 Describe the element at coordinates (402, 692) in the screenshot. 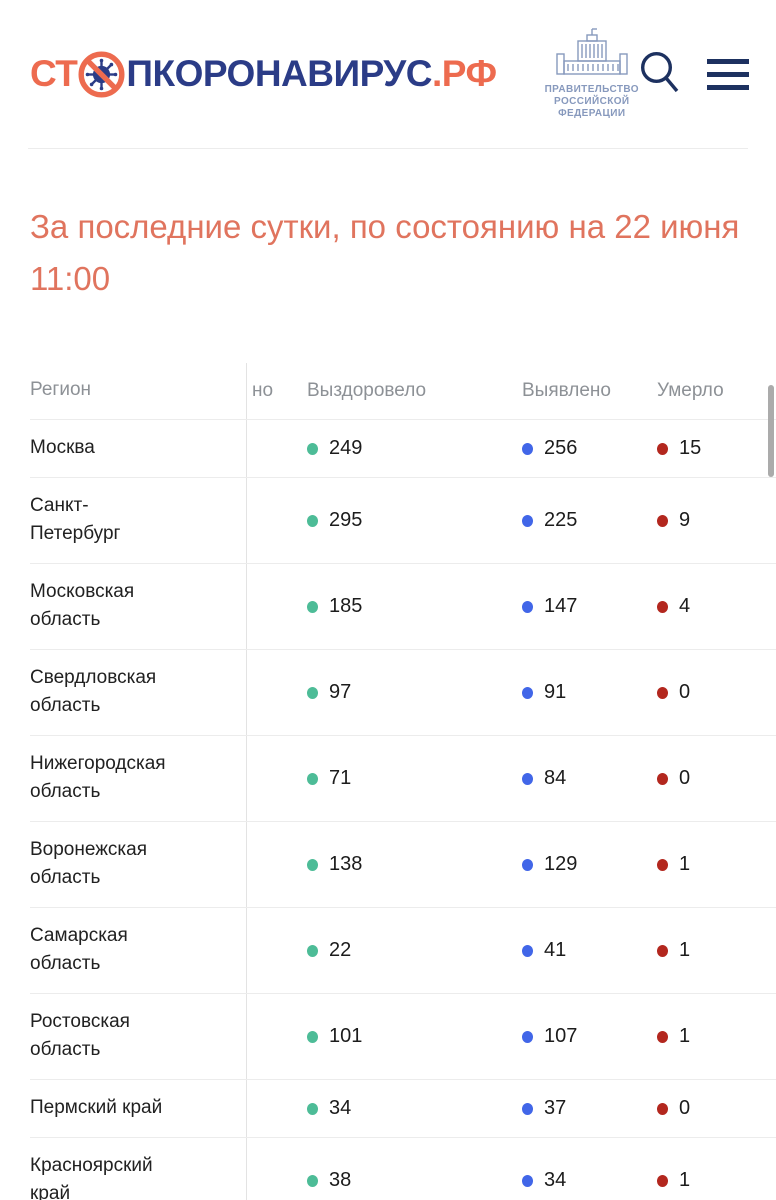

I see `recovered-cell: 97` at that location.